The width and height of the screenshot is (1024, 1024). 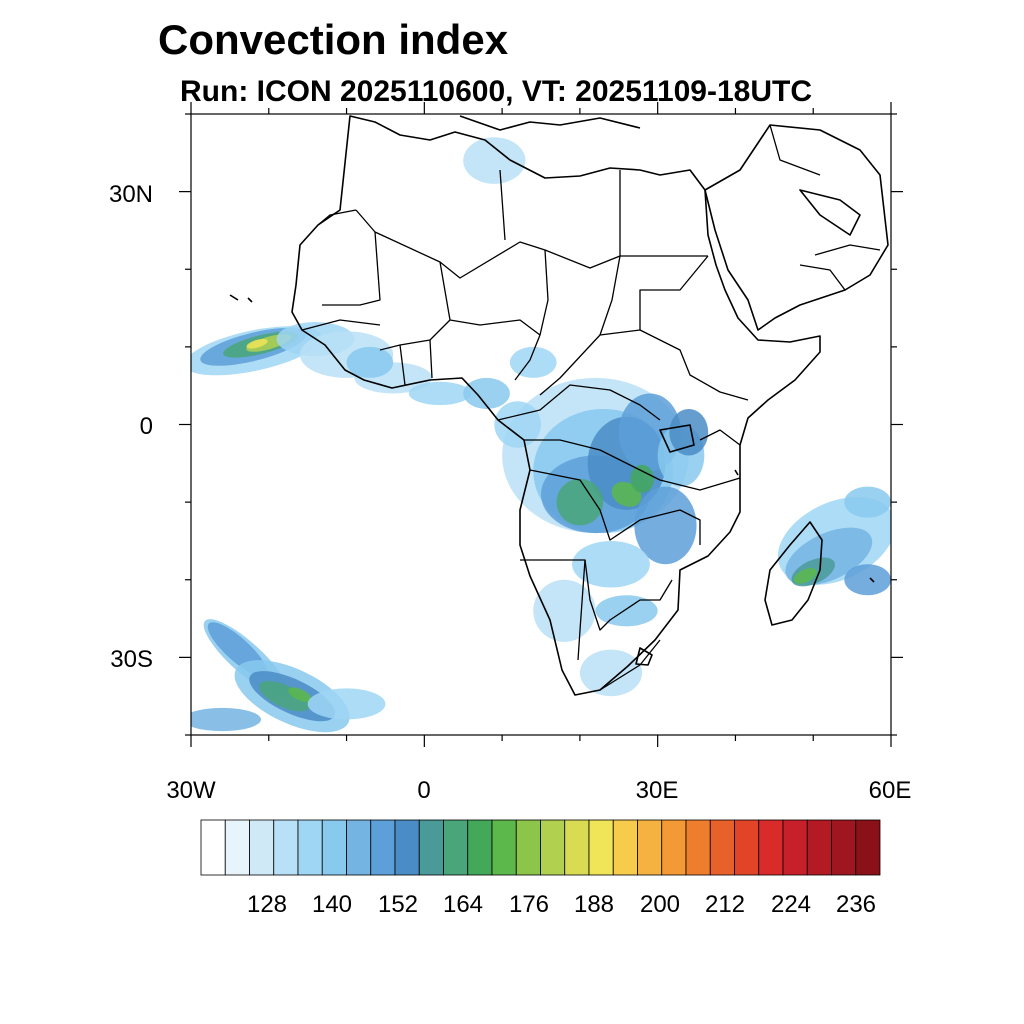 What do you see at coordinates (660, 904) in the screenshot?
I see `colorbar-label-200: 200` at bounding box center [660, 904].